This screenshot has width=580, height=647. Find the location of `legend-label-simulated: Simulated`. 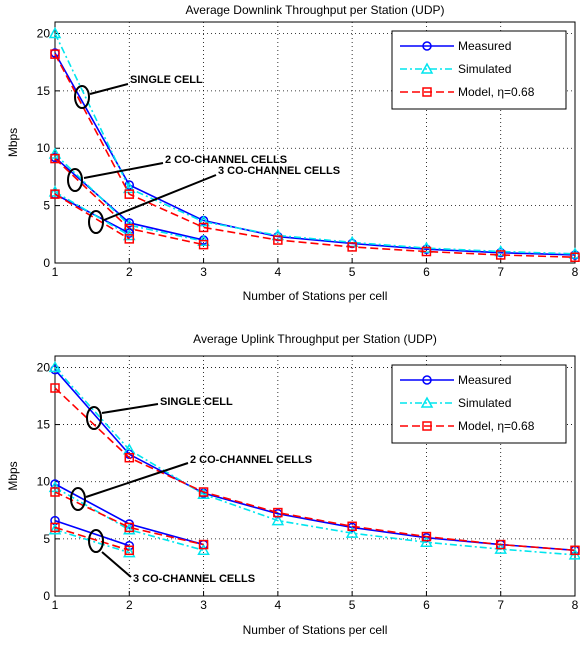

legend-label-simulated: Simulated is located at coordinates (484, 403).